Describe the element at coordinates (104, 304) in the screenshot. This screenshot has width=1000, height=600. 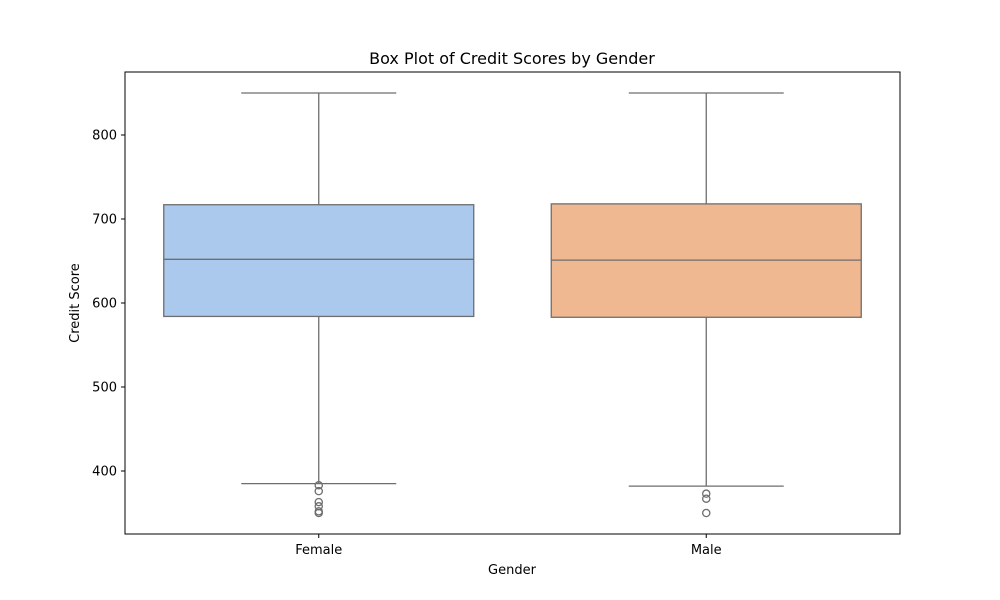
I see `y-tick-label: 600` at that location.